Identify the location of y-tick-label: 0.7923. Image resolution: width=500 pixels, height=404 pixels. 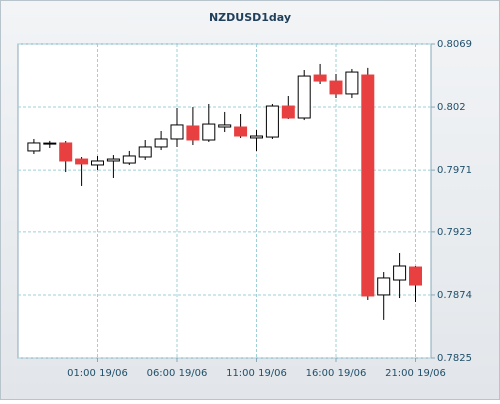
(454, 232).